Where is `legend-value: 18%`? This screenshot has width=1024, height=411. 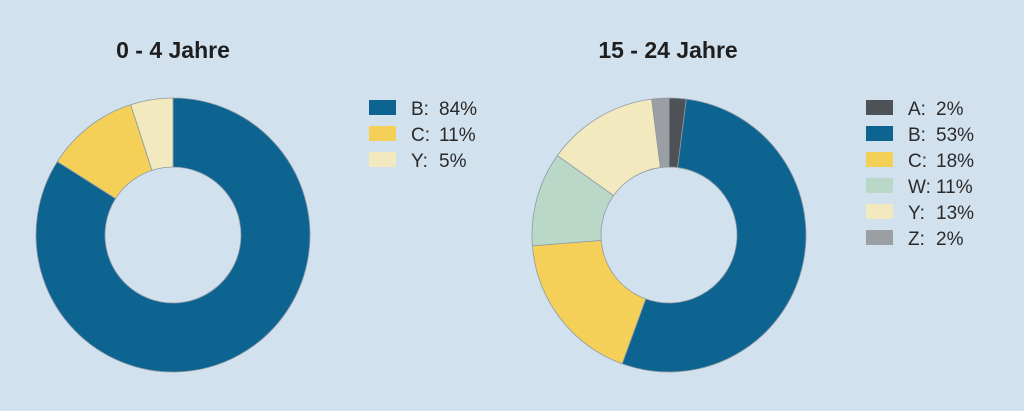
legend-value: 18% is located at coordinates (955, 161).